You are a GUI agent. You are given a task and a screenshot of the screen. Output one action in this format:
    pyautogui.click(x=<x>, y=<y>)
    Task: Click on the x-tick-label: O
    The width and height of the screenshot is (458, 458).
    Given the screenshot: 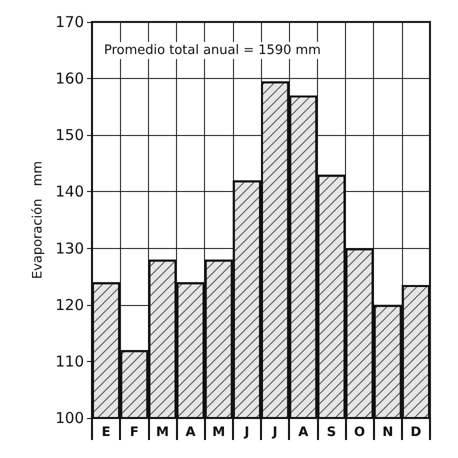 What is the action you would take?
    pyautogui.click(x=360, y=432)
    